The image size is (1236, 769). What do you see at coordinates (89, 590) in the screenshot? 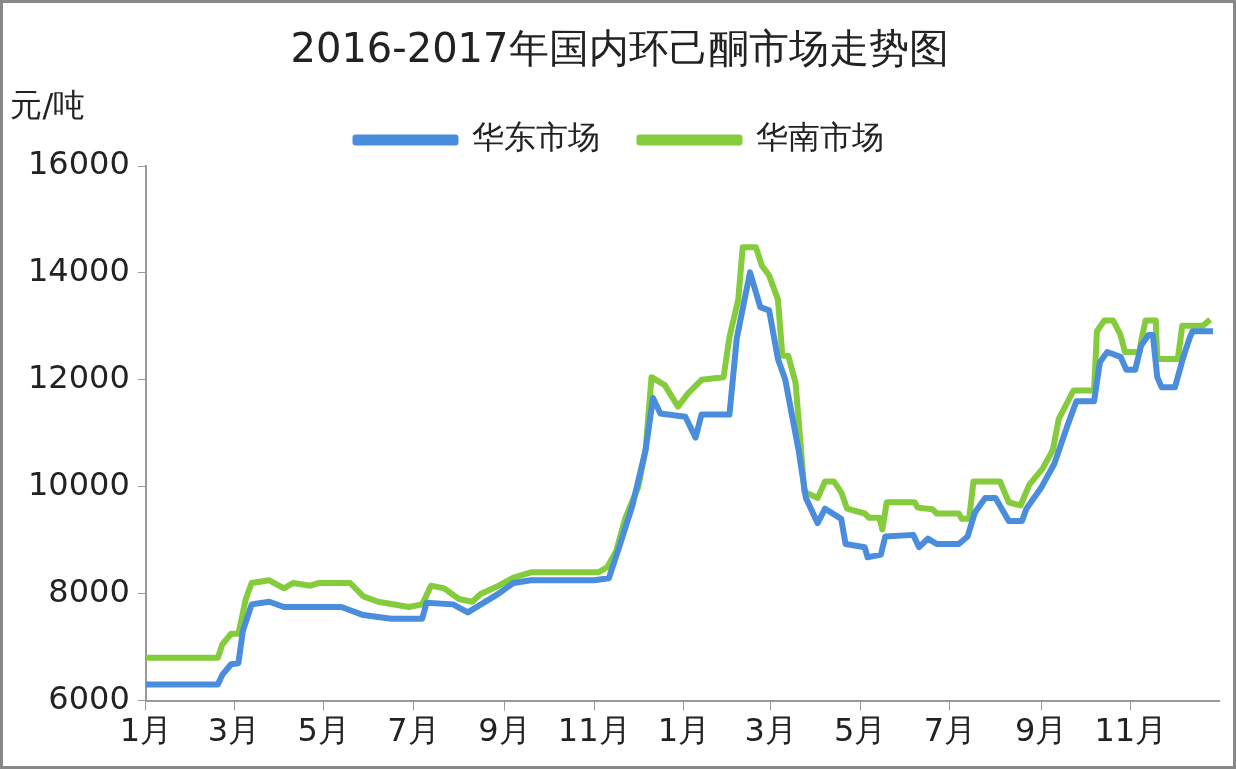
I see `y-tick-label: 8000` at bounding box center [89, 590].